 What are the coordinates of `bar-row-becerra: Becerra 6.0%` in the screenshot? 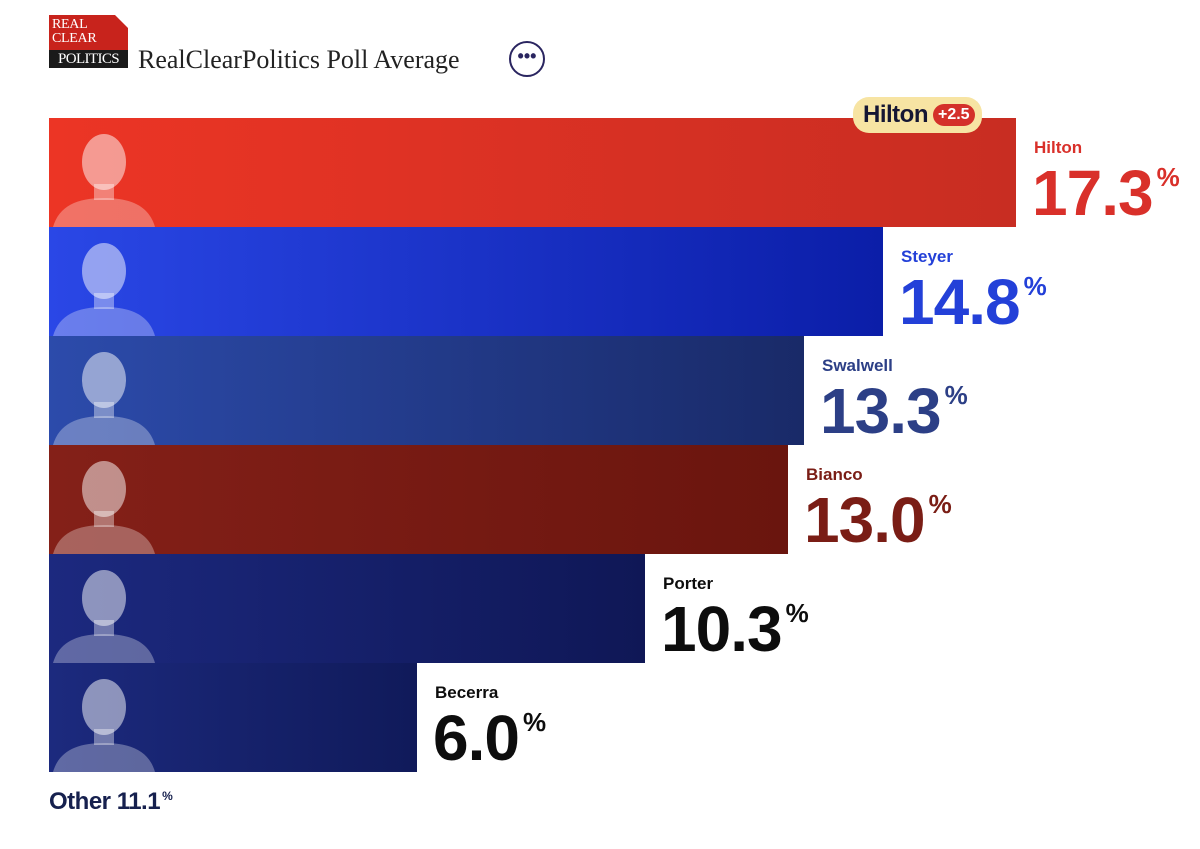 It's located at (609, 717).